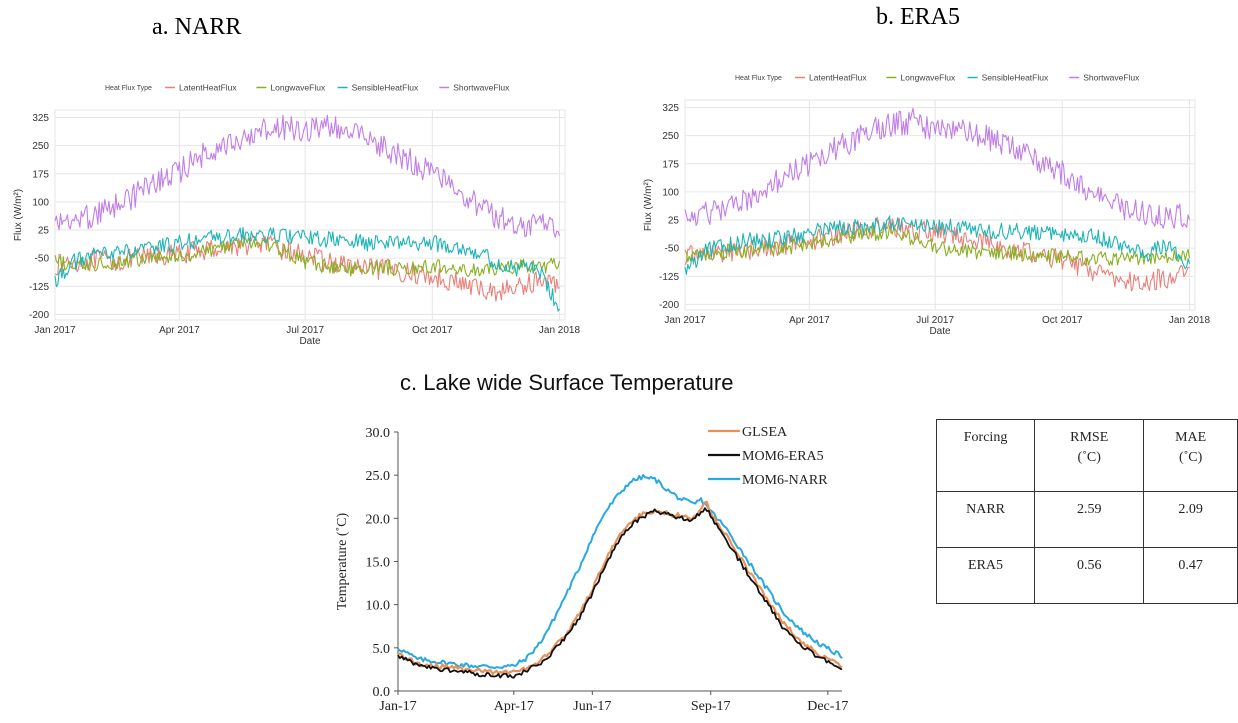 This screenshot has width=1238, height=723. Describe the element at coordinates (592, 706) in the screenshot. I see `x-tick-label: Jun-17` at that location.